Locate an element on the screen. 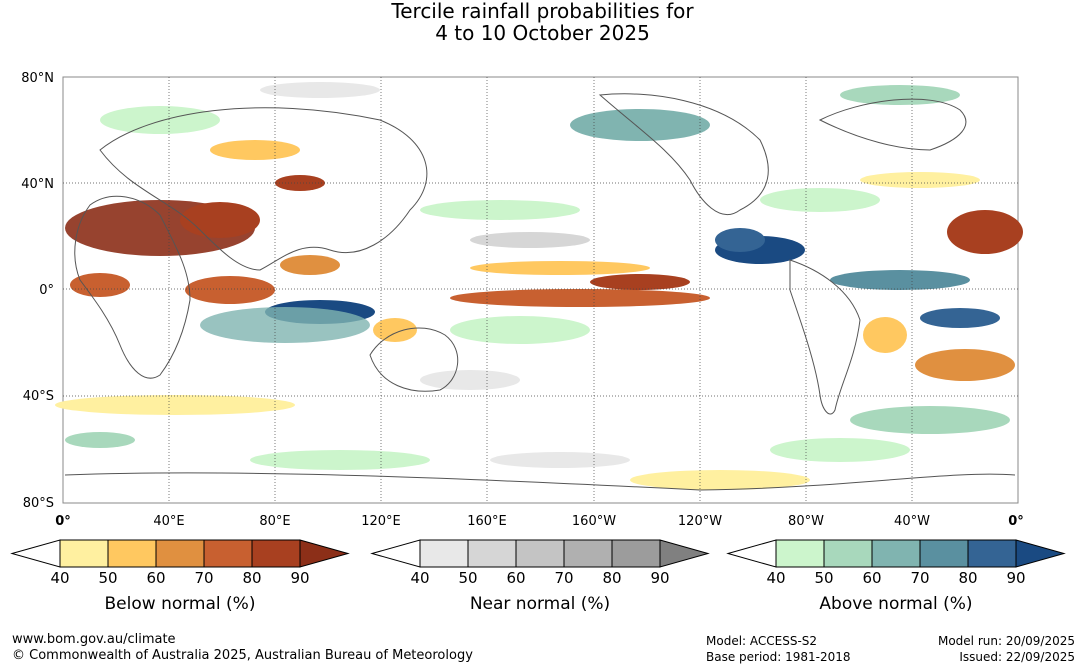  lon-label: 40°E is located at coordinates (168, 521).